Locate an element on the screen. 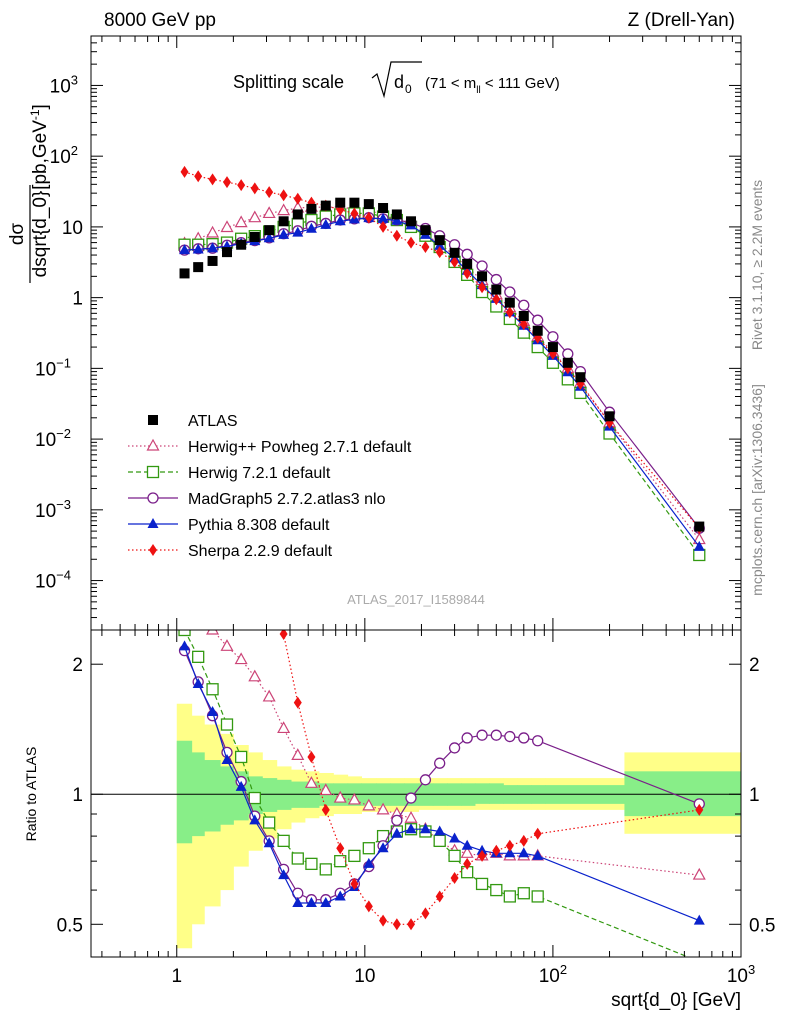 This screenshot has height=1024, width=786. main-ytick-label: 10 is located at coordinates (72, 228).